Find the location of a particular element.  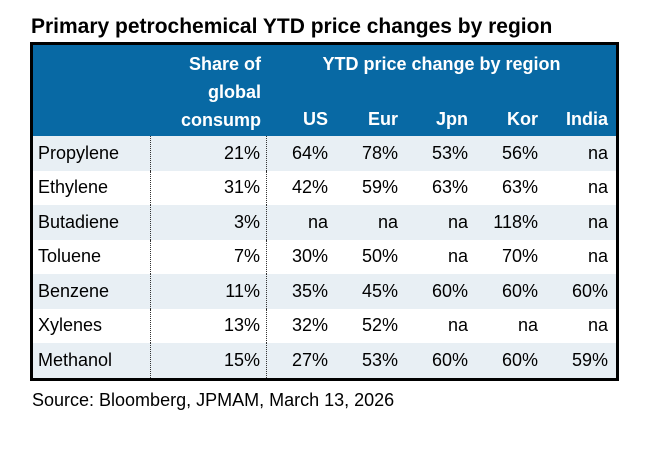

value-cell-jpn: 63% is located at coordinates (449, 187).